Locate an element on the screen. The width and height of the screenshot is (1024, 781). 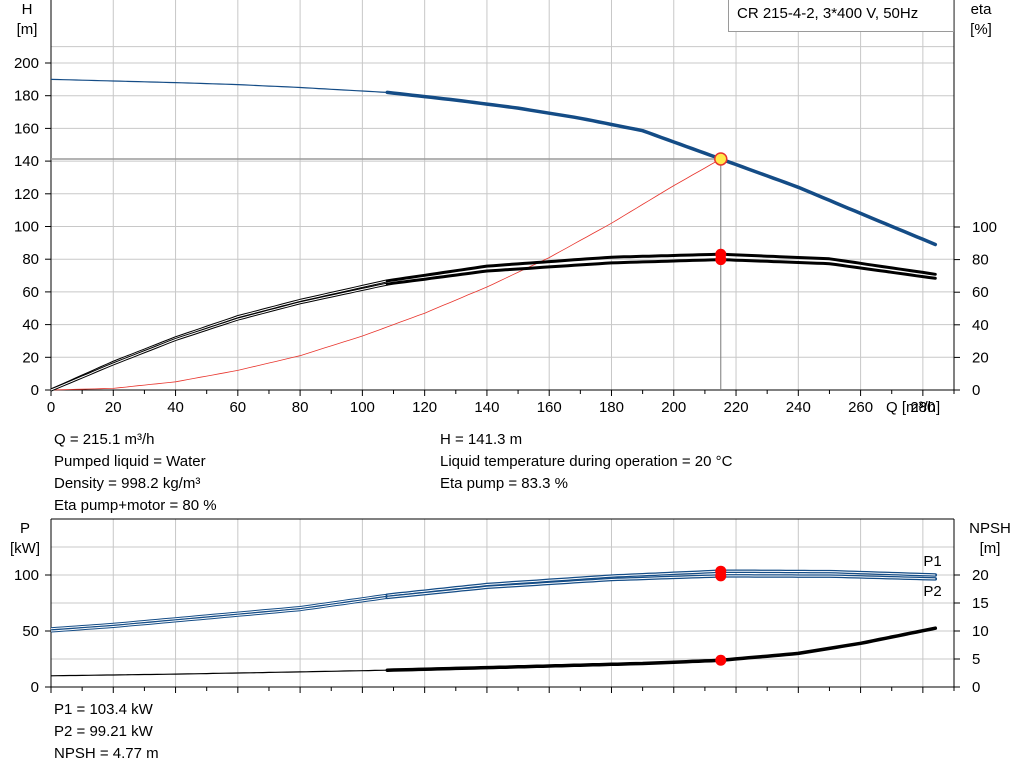
eta-total-marker is located at coordinates (721, 260).